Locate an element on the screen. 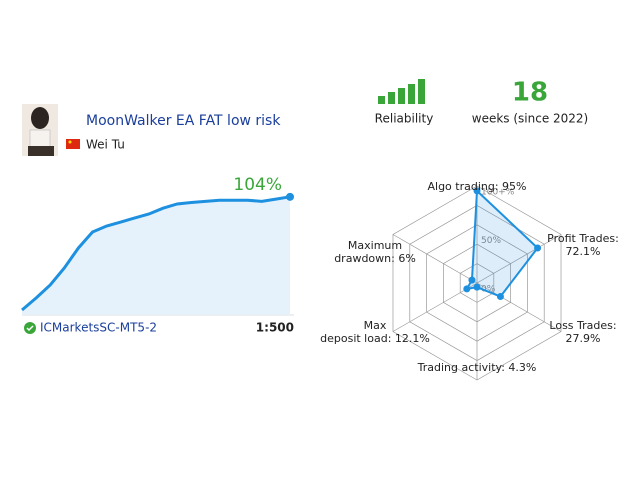  radar-axis-name: Loss Trades: is located at coordinates (582, 325).